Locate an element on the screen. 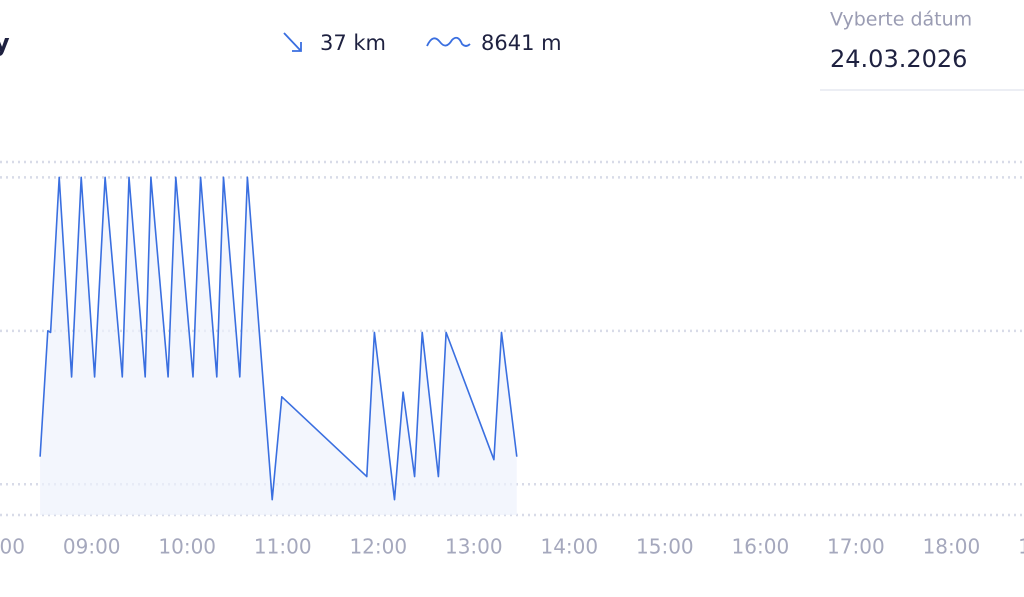 The image size is (1024, 597). x-tick-label: 11:00 is located at coordinates (283, 547).